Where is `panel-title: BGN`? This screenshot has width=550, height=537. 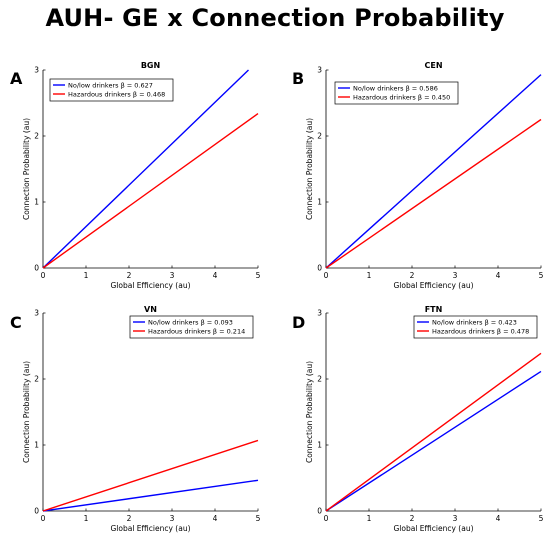 panel-title: BGN is located at coordinates (150, 65).